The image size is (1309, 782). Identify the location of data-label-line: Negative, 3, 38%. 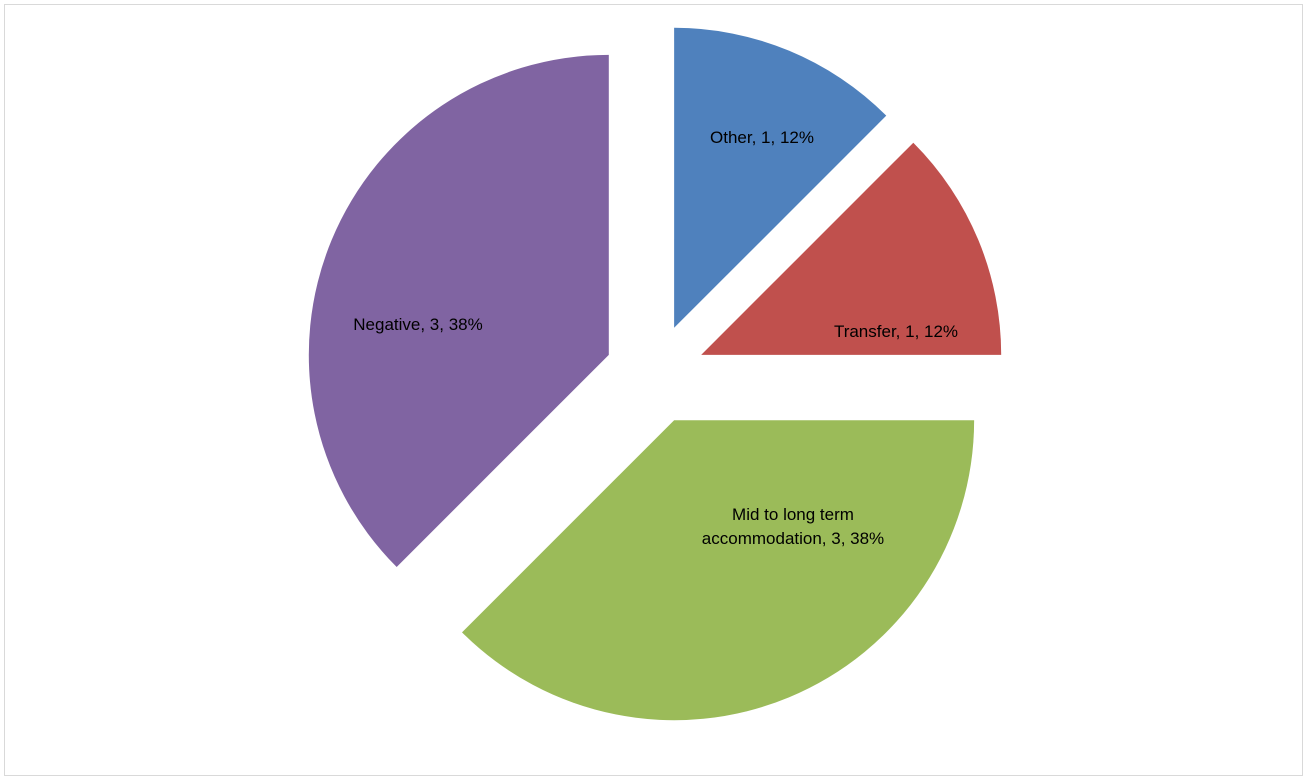
(417, 324).